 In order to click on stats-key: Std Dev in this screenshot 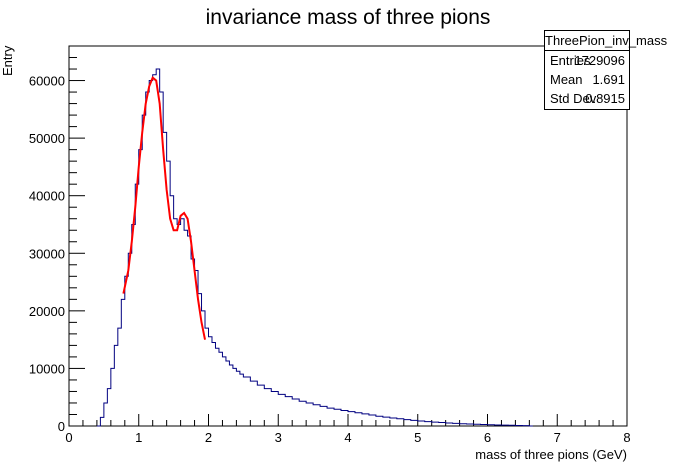, I will do `click(573, 98)`.